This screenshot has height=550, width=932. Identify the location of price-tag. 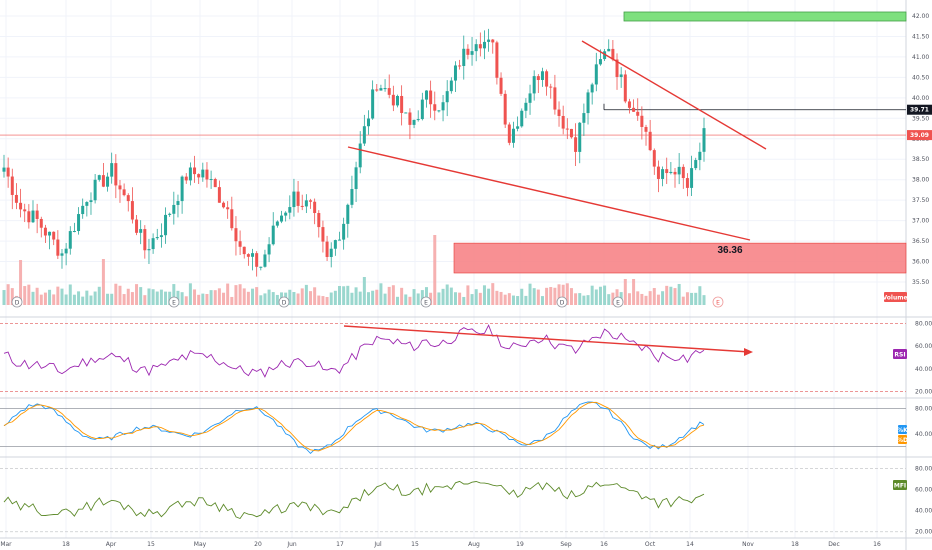
(919, 135).